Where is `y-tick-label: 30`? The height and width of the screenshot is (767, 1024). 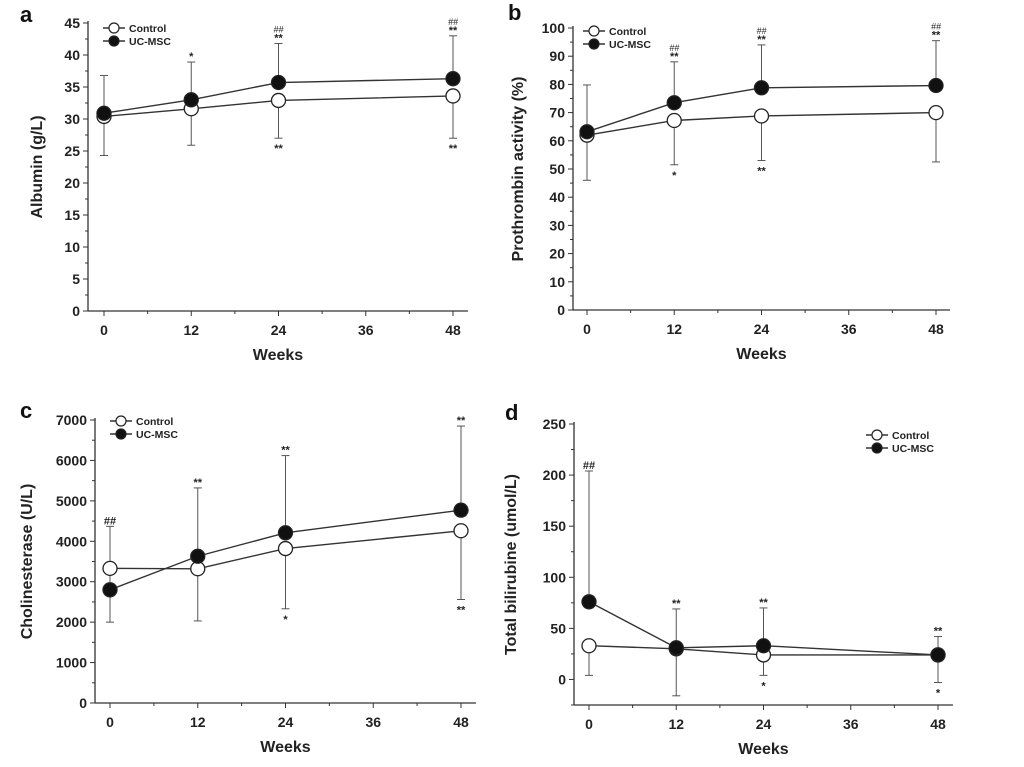 y-tick-label: 30 is located at coordinates (557, 225).